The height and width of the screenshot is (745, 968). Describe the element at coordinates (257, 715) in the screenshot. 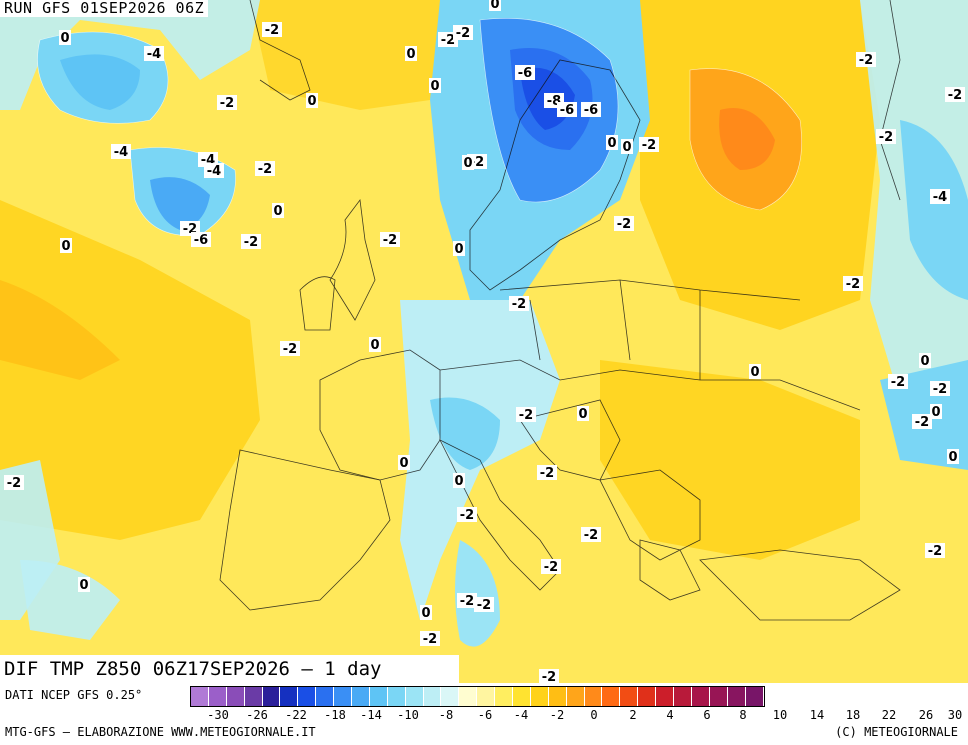

I see `scale-tick-label: -26` at that location.